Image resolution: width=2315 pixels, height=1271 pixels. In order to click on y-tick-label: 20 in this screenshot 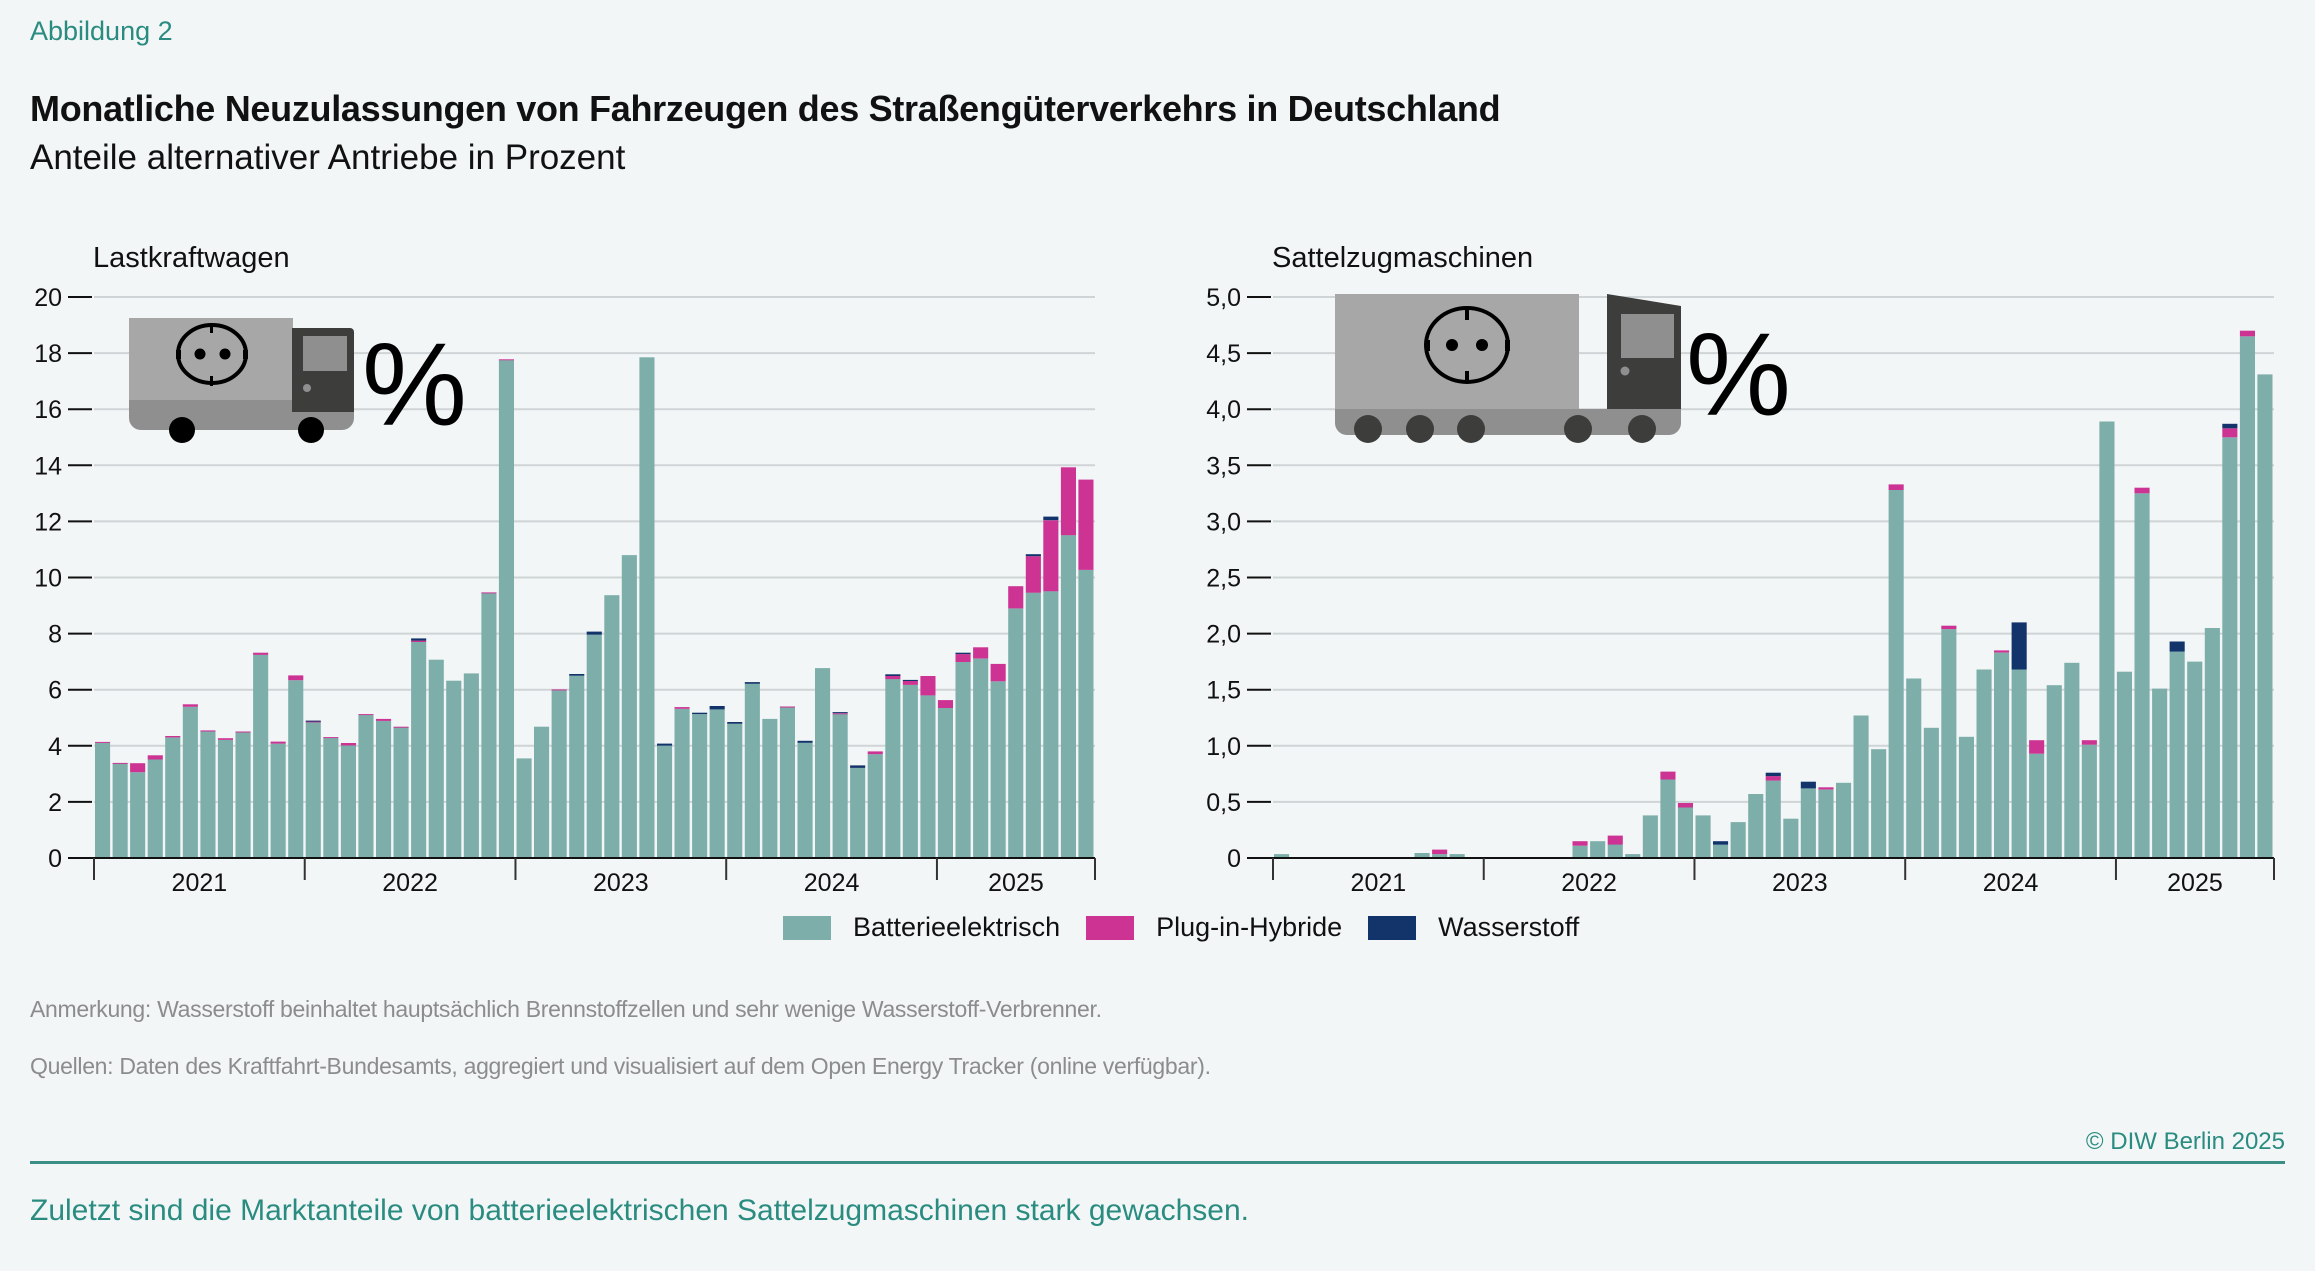, I will do `click(48, 298)`.